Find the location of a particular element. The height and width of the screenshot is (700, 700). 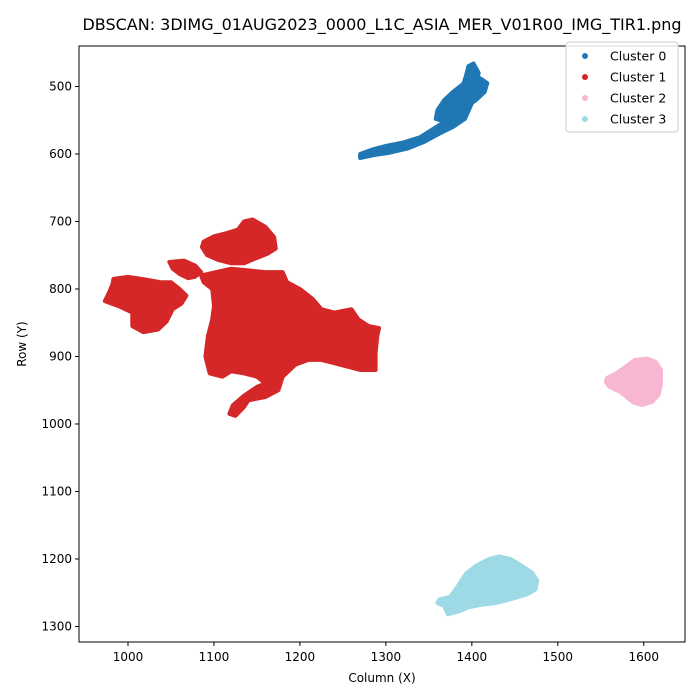

legend-frame is located at coordinates (622, 87).